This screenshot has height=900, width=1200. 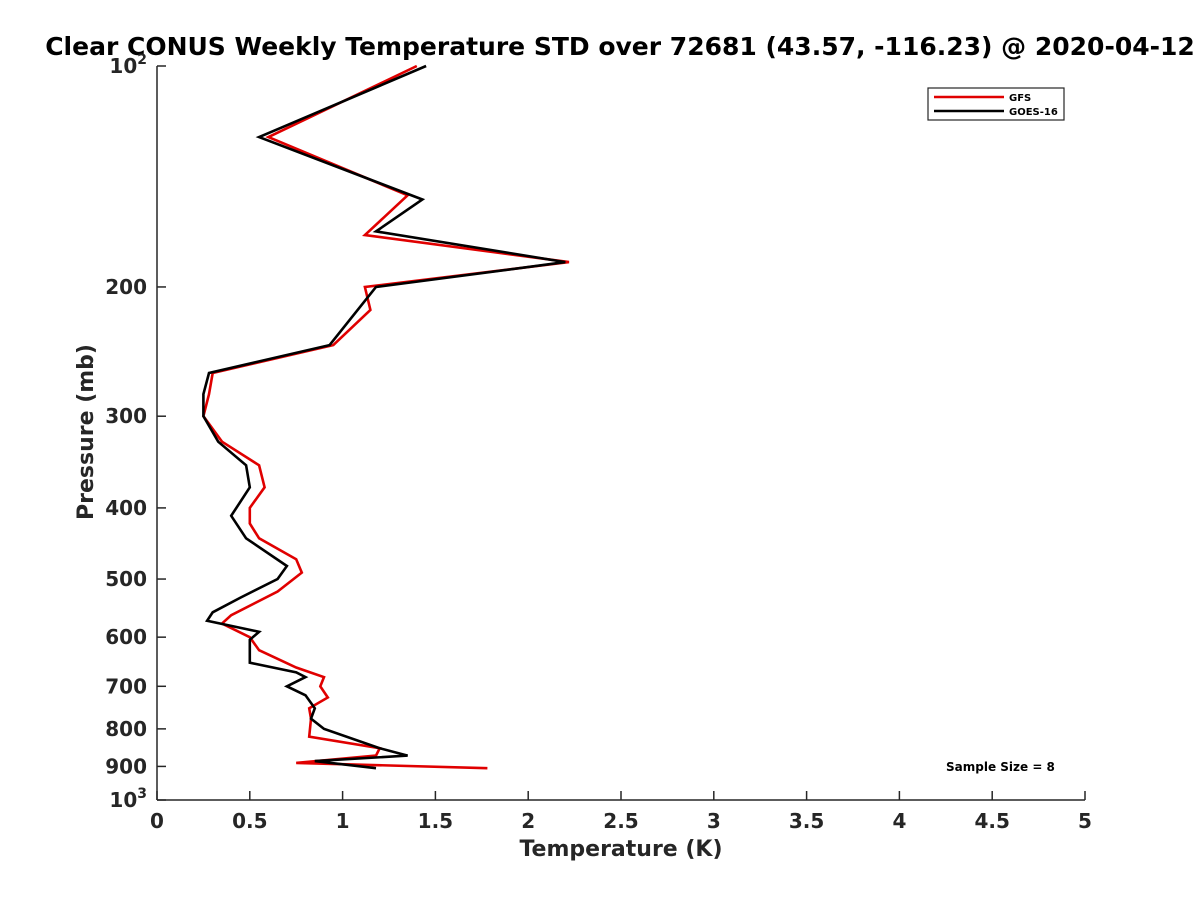 What do you see at coordinates (620, 821) in the screenshot?
I see `x-tick-label: 2.5` at bounding box center [620, 821].